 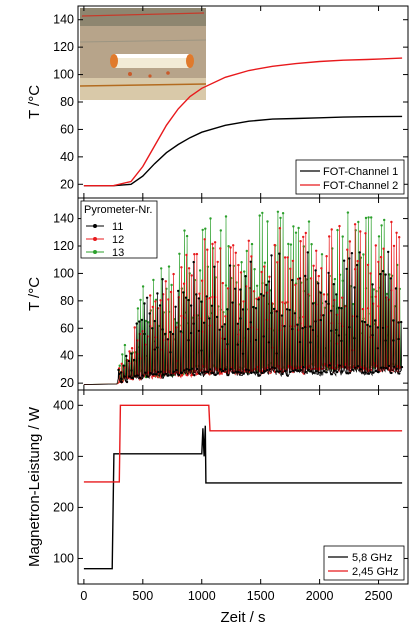 I want to click on legend-marker-p12, so click(x=95, y=239).